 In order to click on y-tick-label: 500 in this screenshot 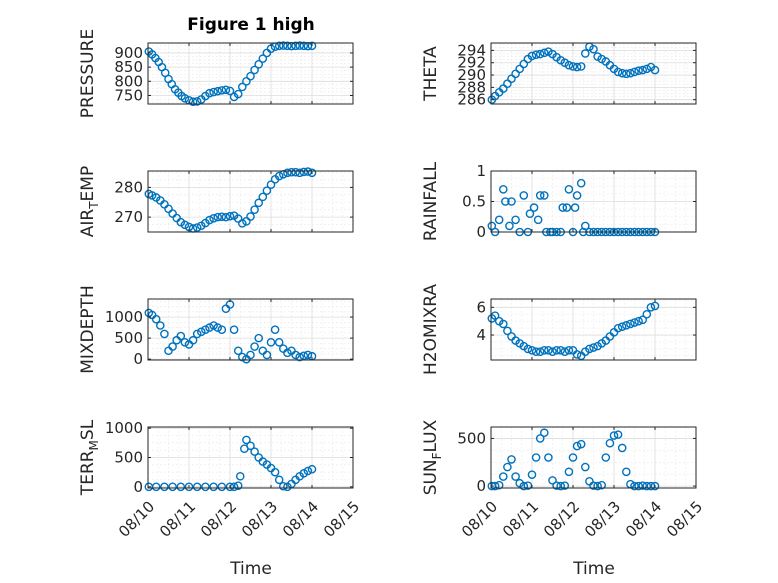, I will do `click(128, 338)`.